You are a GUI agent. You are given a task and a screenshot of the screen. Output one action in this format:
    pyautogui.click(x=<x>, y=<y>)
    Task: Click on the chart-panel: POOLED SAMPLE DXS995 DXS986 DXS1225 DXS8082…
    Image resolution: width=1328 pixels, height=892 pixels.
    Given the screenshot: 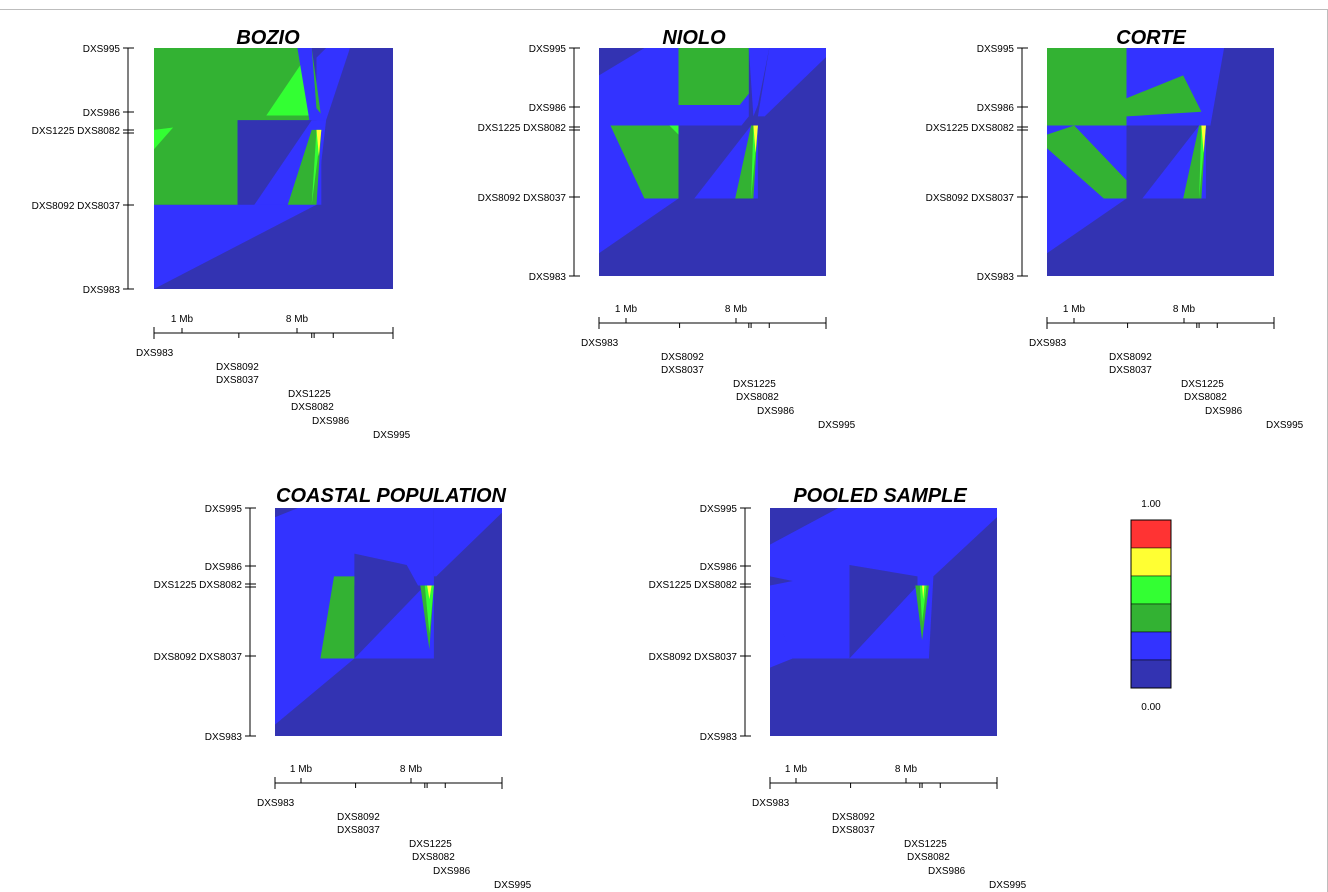 What is the action you would take?
    pyautogui.click(x=838, y=688)
    